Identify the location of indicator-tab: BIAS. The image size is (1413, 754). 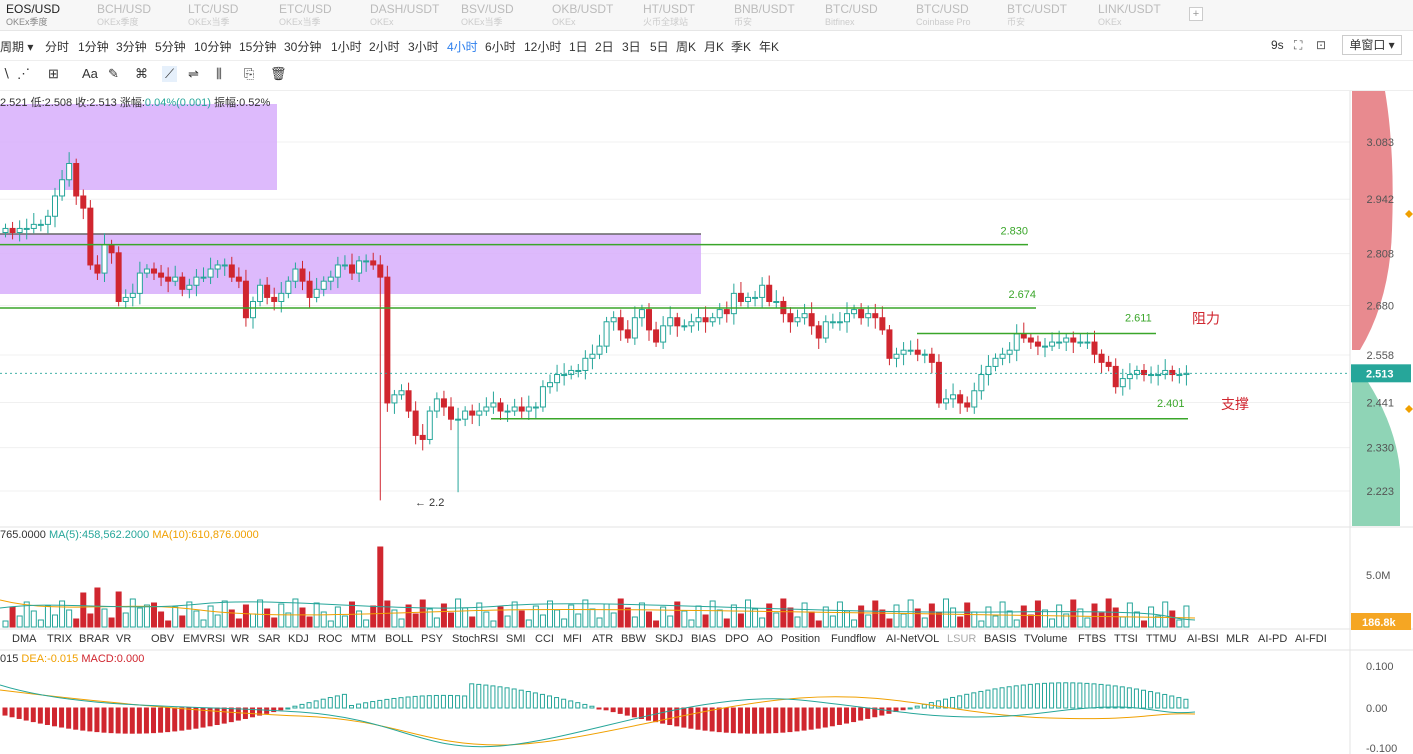
(704, 639).